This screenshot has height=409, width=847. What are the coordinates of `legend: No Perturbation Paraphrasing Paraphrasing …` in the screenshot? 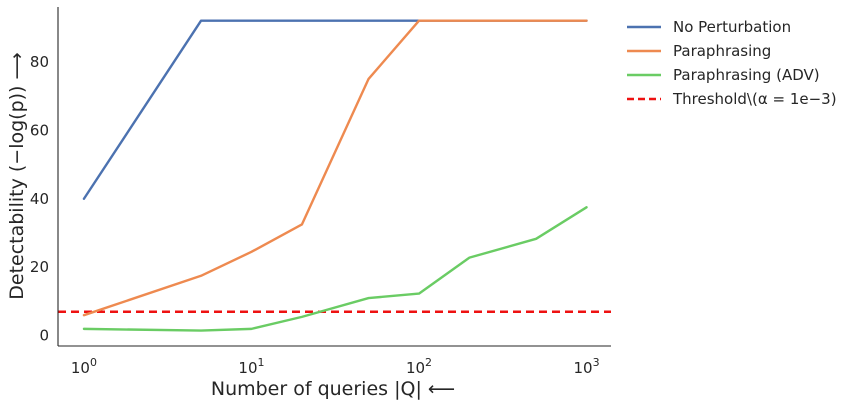 It's located at (732, 63).